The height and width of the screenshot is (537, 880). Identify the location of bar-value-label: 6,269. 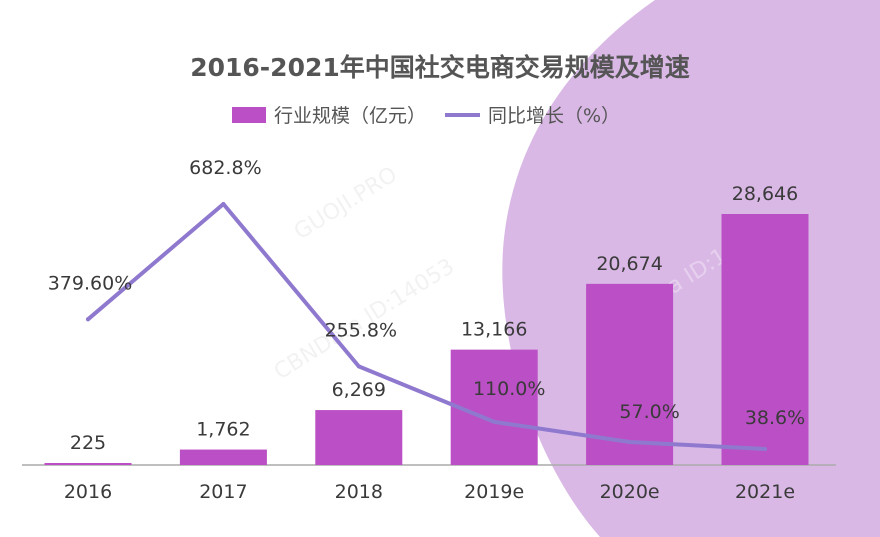
(359, 390).